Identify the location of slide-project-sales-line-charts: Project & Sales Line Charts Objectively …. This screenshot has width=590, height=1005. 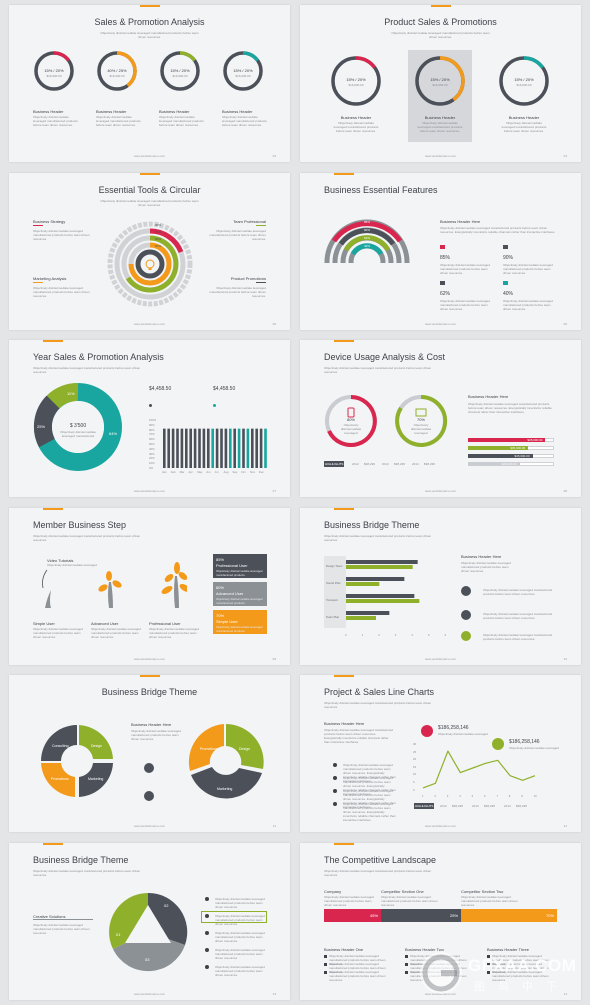
(440, 753).